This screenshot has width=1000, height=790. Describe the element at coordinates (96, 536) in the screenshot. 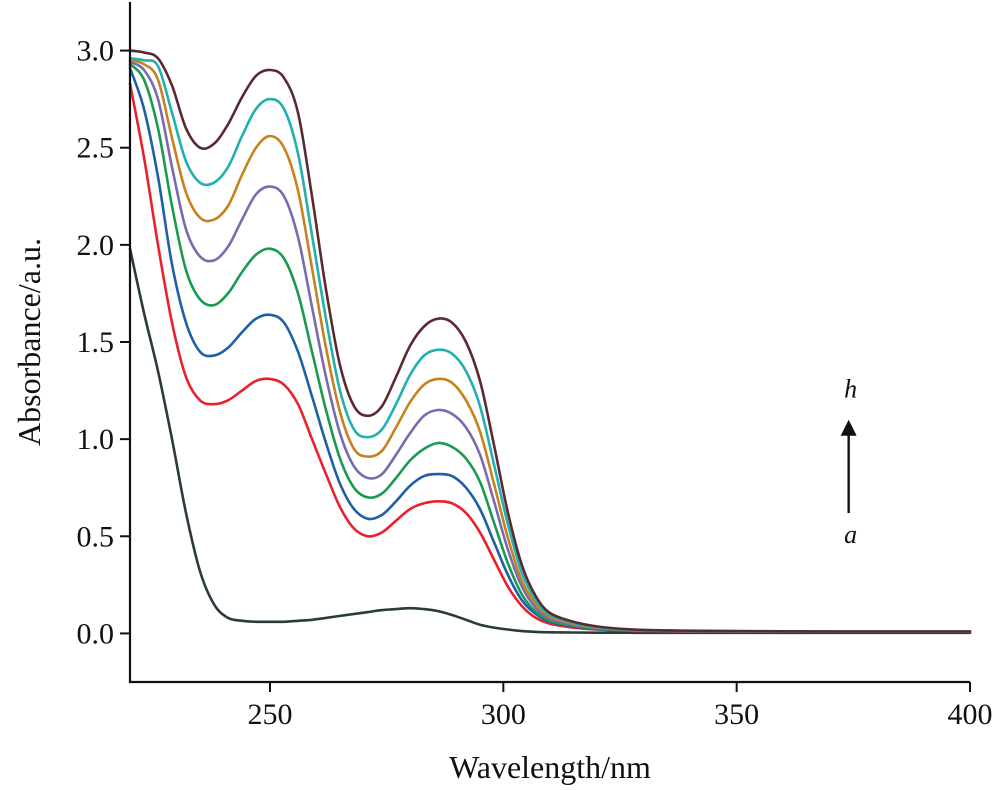

I see `y-tick-label: 0.5` at that location.